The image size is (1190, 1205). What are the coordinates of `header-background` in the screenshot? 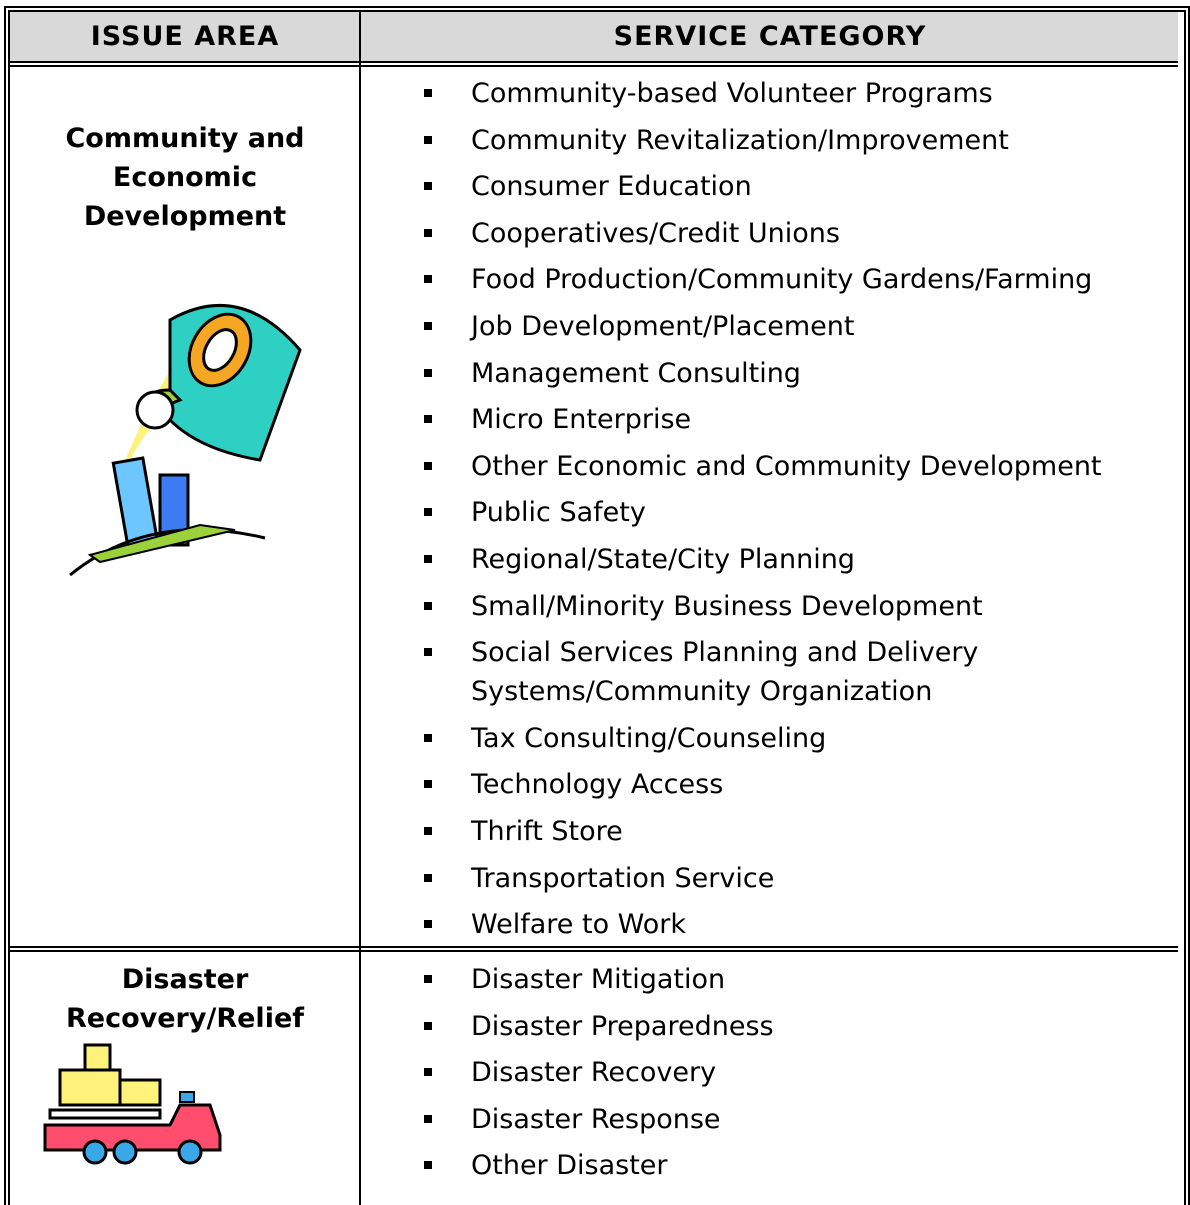 It's located at (594, 37).